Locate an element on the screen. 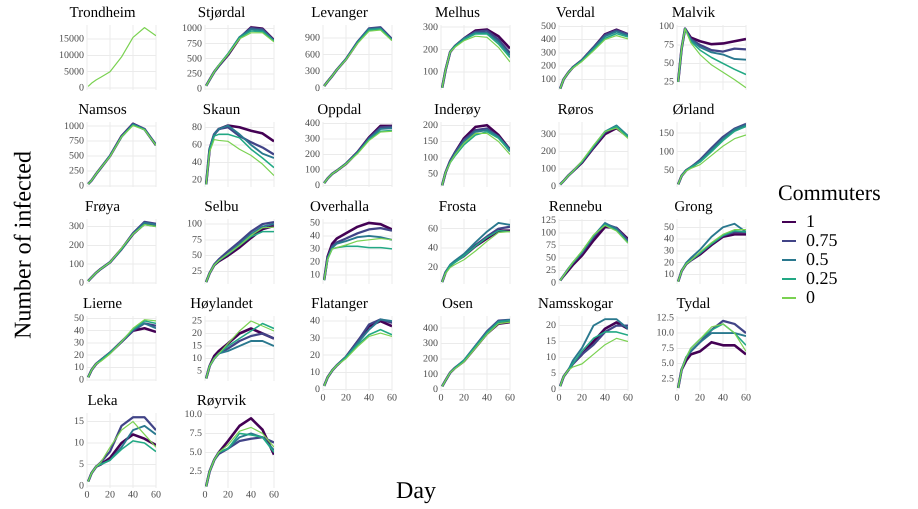 The width and height of the screenshot is (918, 509). chart-title: Verdal is located at coordinates (576, 12).